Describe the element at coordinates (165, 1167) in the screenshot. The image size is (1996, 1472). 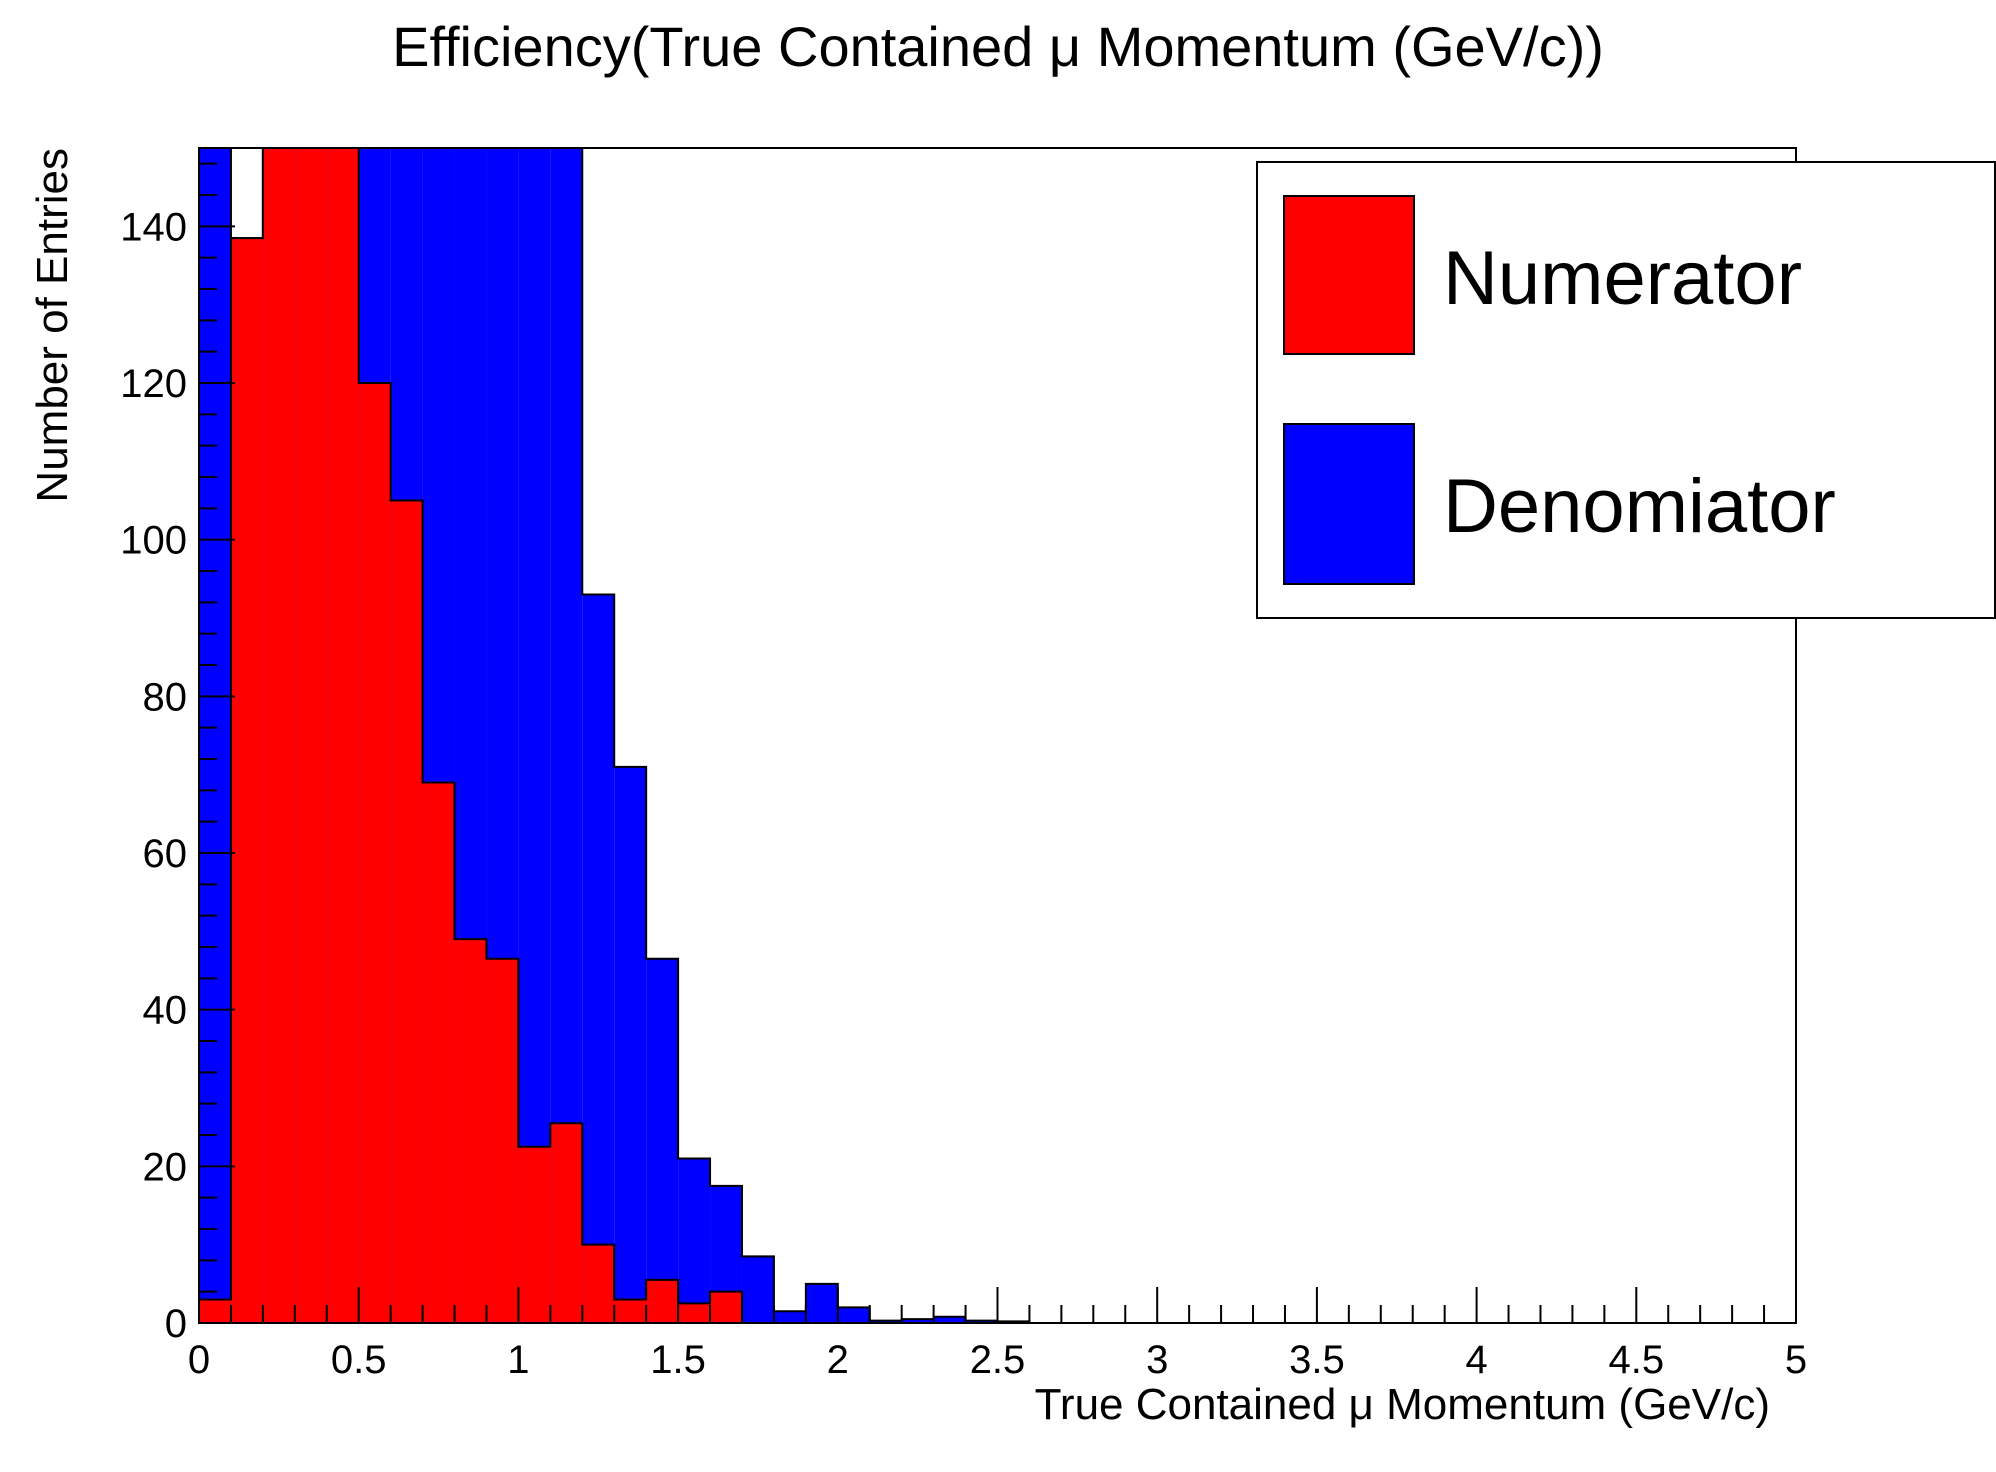
I see `y-tick-label: 20` at that location.